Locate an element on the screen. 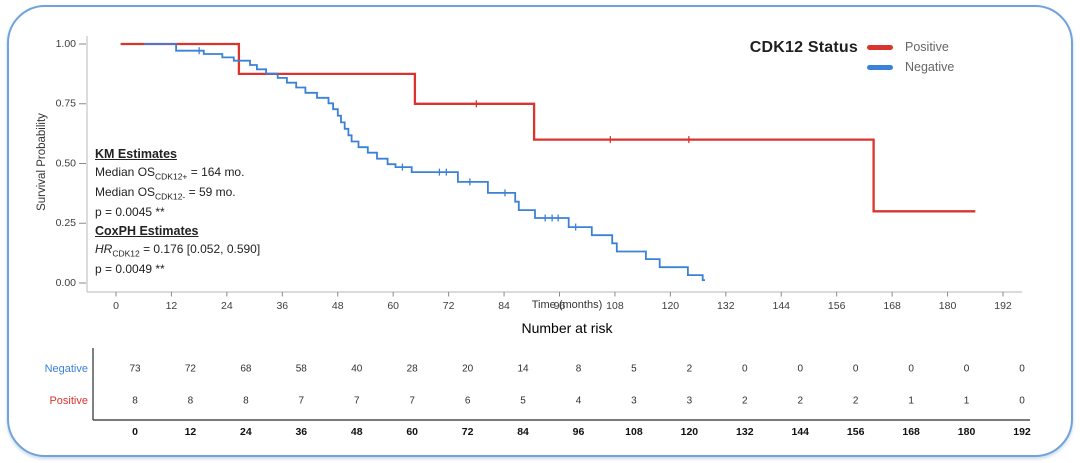  x-tick-label: 120 is located at coordinates (671, 306).